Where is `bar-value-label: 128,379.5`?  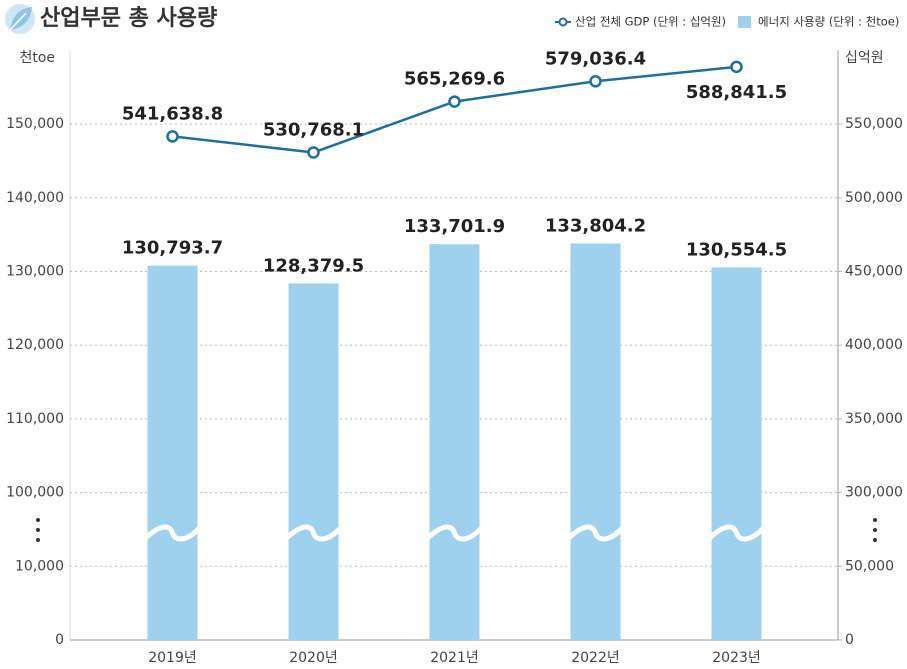 bar-value-label: 128,379.5 is located at coordinates (313, 265).